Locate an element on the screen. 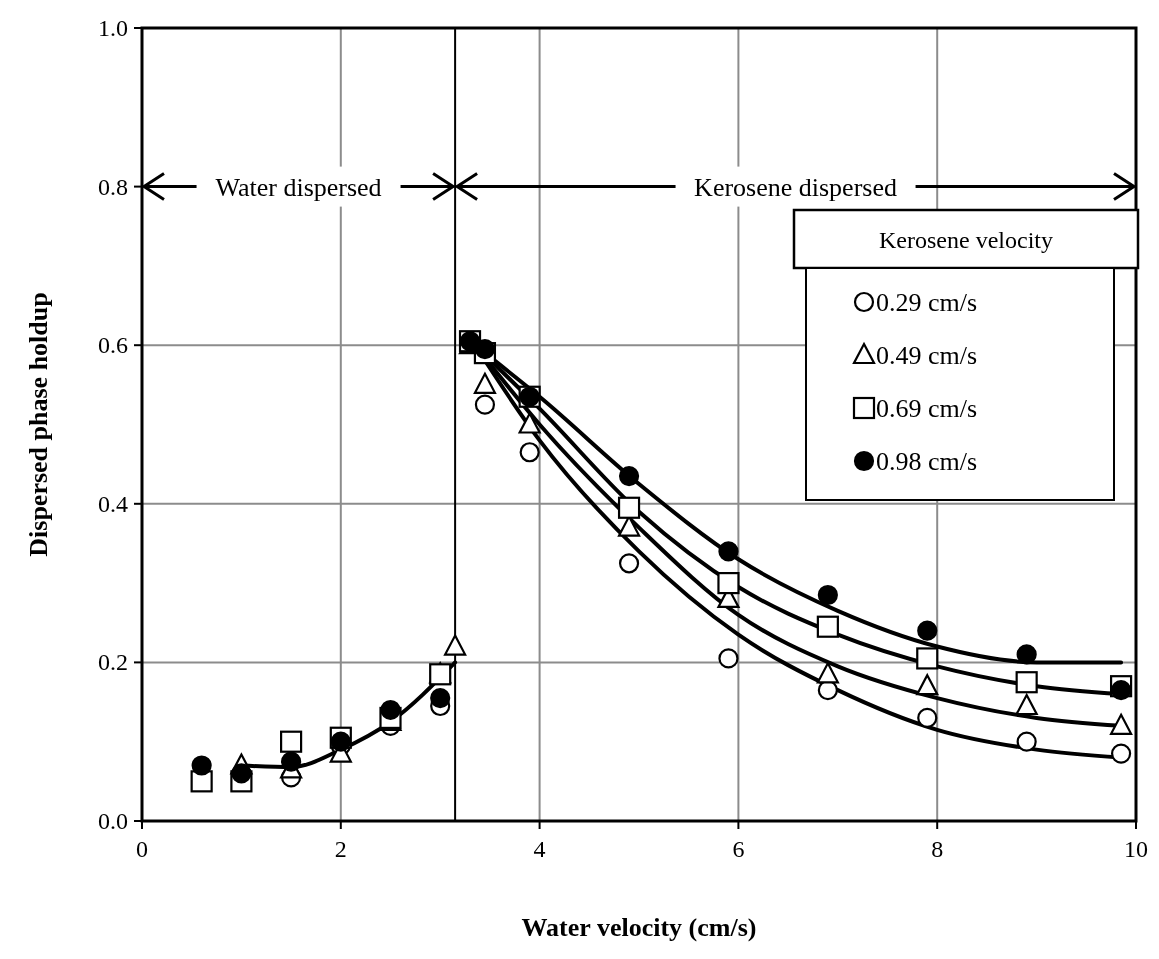  x-tick-label: 10 is located at coordinates (1136, 849).